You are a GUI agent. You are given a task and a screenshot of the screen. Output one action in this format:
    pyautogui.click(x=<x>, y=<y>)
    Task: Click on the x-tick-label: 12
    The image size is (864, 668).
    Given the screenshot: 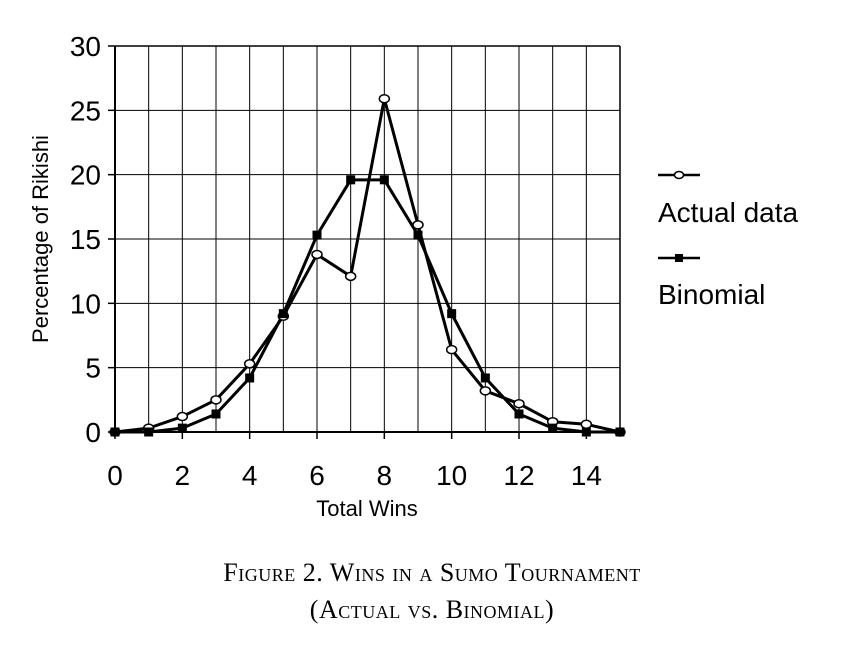 What is the action you would take?
    pyautogui.click(x=518, y=475)
    